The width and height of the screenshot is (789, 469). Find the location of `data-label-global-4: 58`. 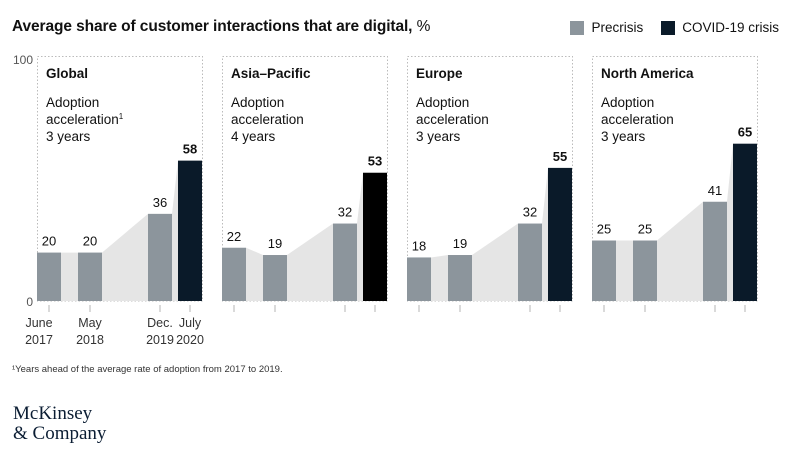

data-label-global-4: 58 is located at coordinates (190, 149).